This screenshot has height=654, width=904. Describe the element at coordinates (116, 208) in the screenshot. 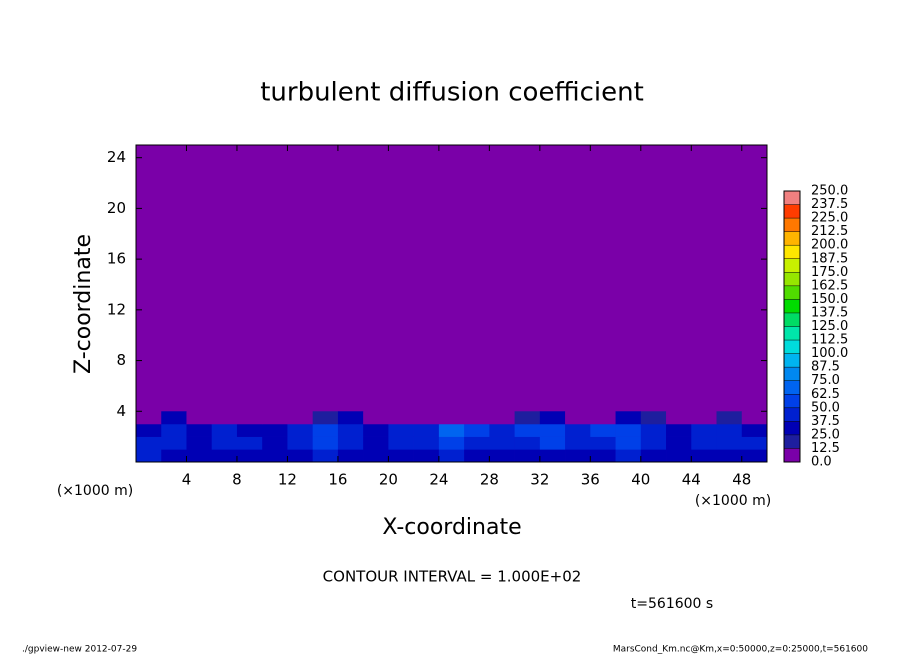

I see `y-tick-label: 20` at that location.